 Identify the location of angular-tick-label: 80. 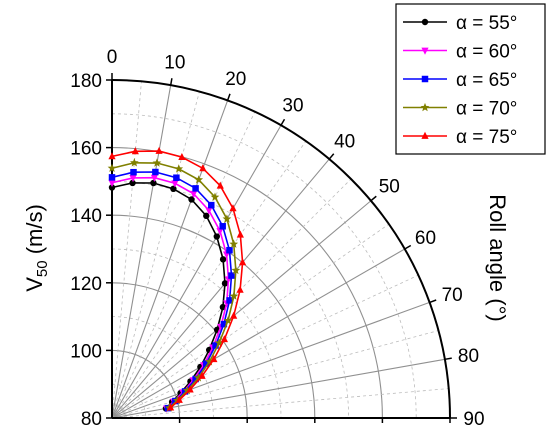
(468, 356).